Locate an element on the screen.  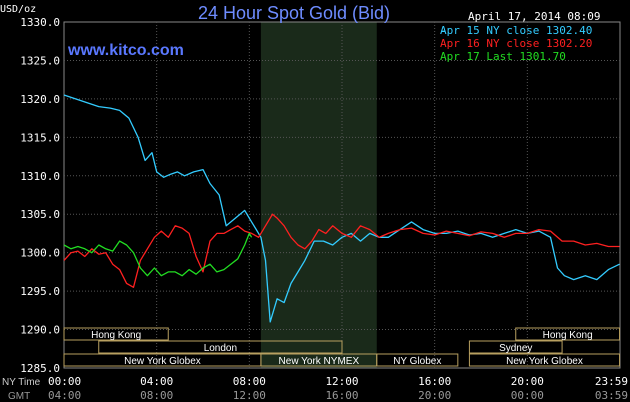
session-label-hong-kong-1: Hong Kong is located at coordinates (116, 335).